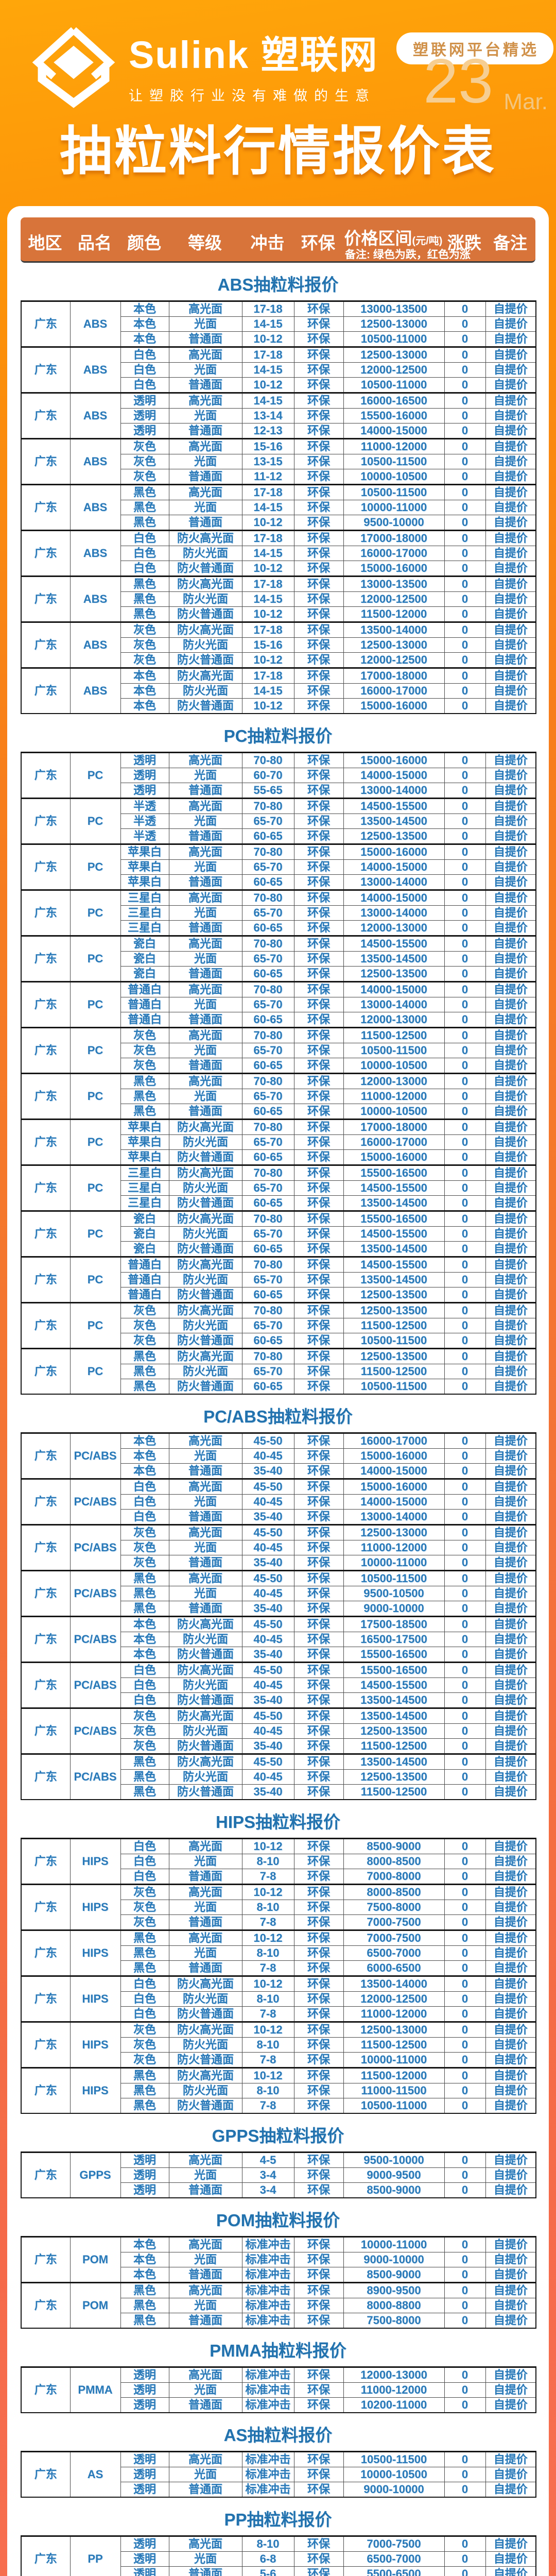 The width and height of the screenshot is (556, 2576). Describe the element at coordinates (253, 70) in the screenshot. I see `brand-block: Sulink 塑联网 让塑胶行业没有难做的生意` at that location.